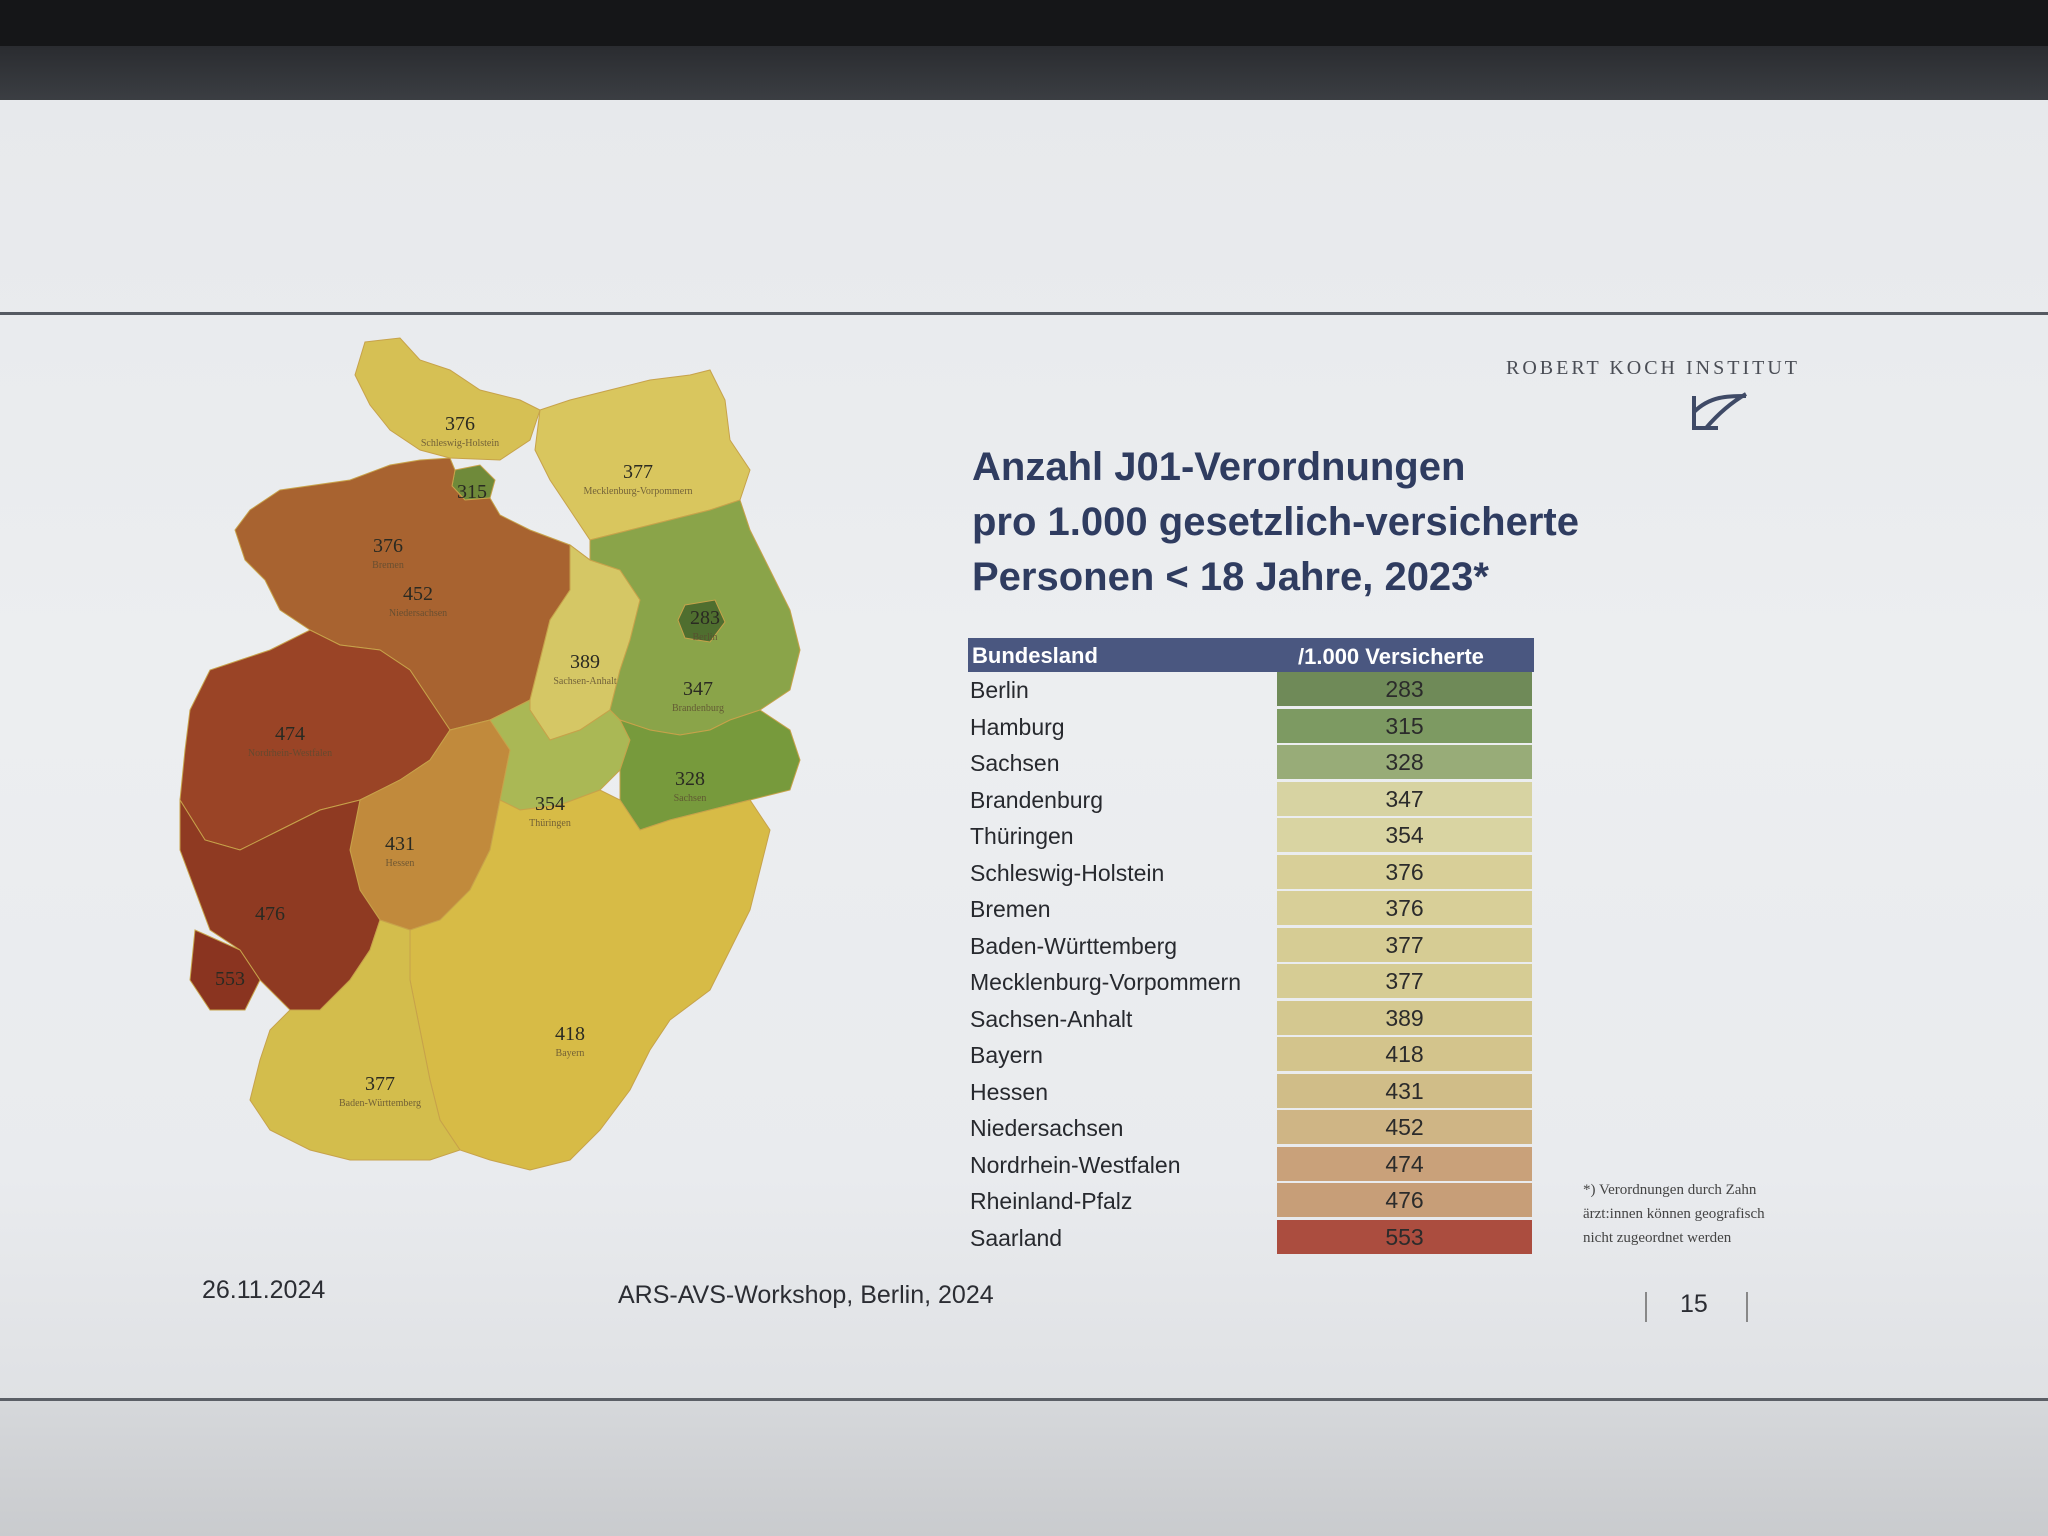 The height and width of the screenshot is (1536, 2048). I want to click on footer-event: ARS-AVS-Workshop, Berlin, 2024, so click(806, 1295).